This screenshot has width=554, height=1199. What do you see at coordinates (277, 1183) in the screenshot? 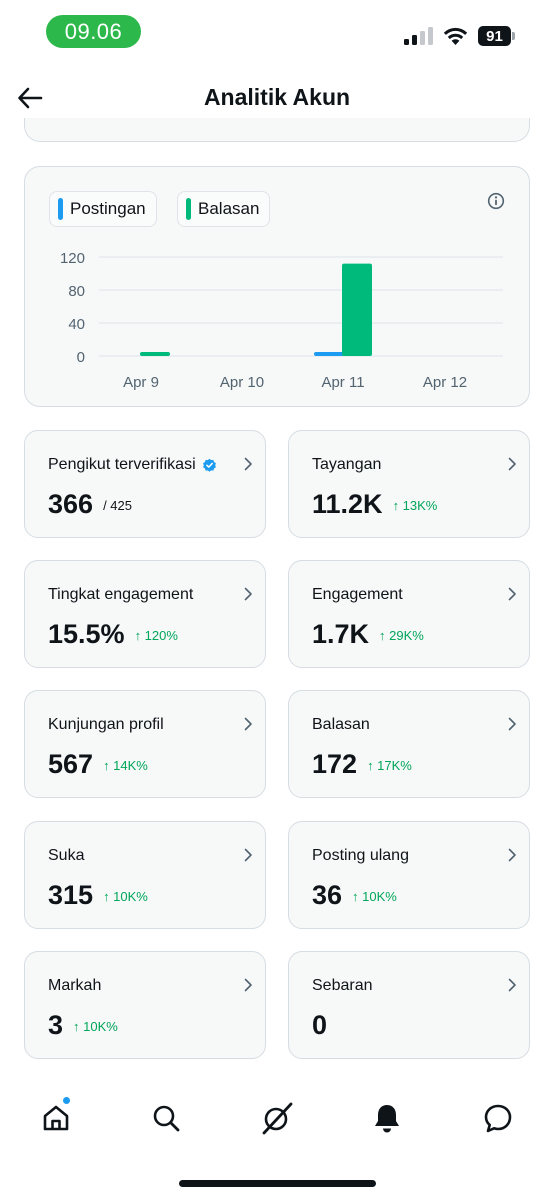
I see `home-indicator` at bounding box center [277, 1183].